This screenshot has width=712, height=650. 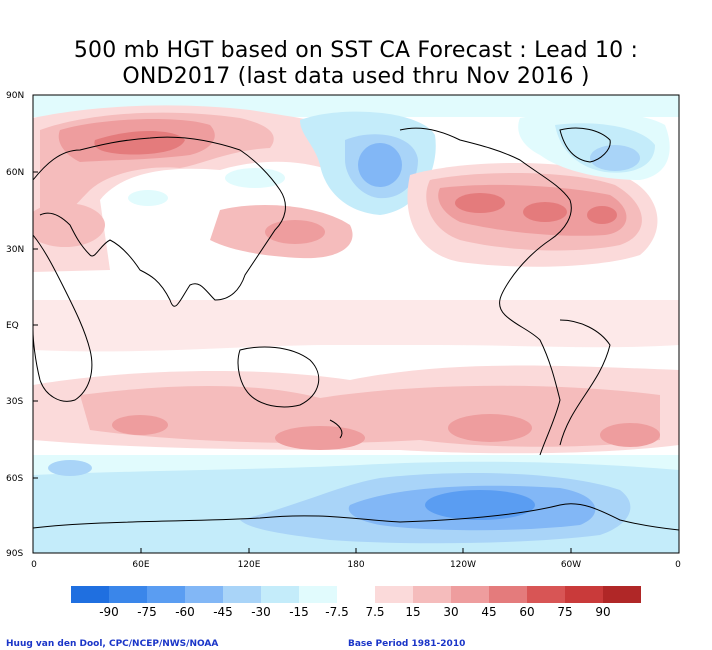 What do you see at coordinates (480, 505) in the screenshot?
I see `antarctic-negative-core` at bounding box center [480, 505].